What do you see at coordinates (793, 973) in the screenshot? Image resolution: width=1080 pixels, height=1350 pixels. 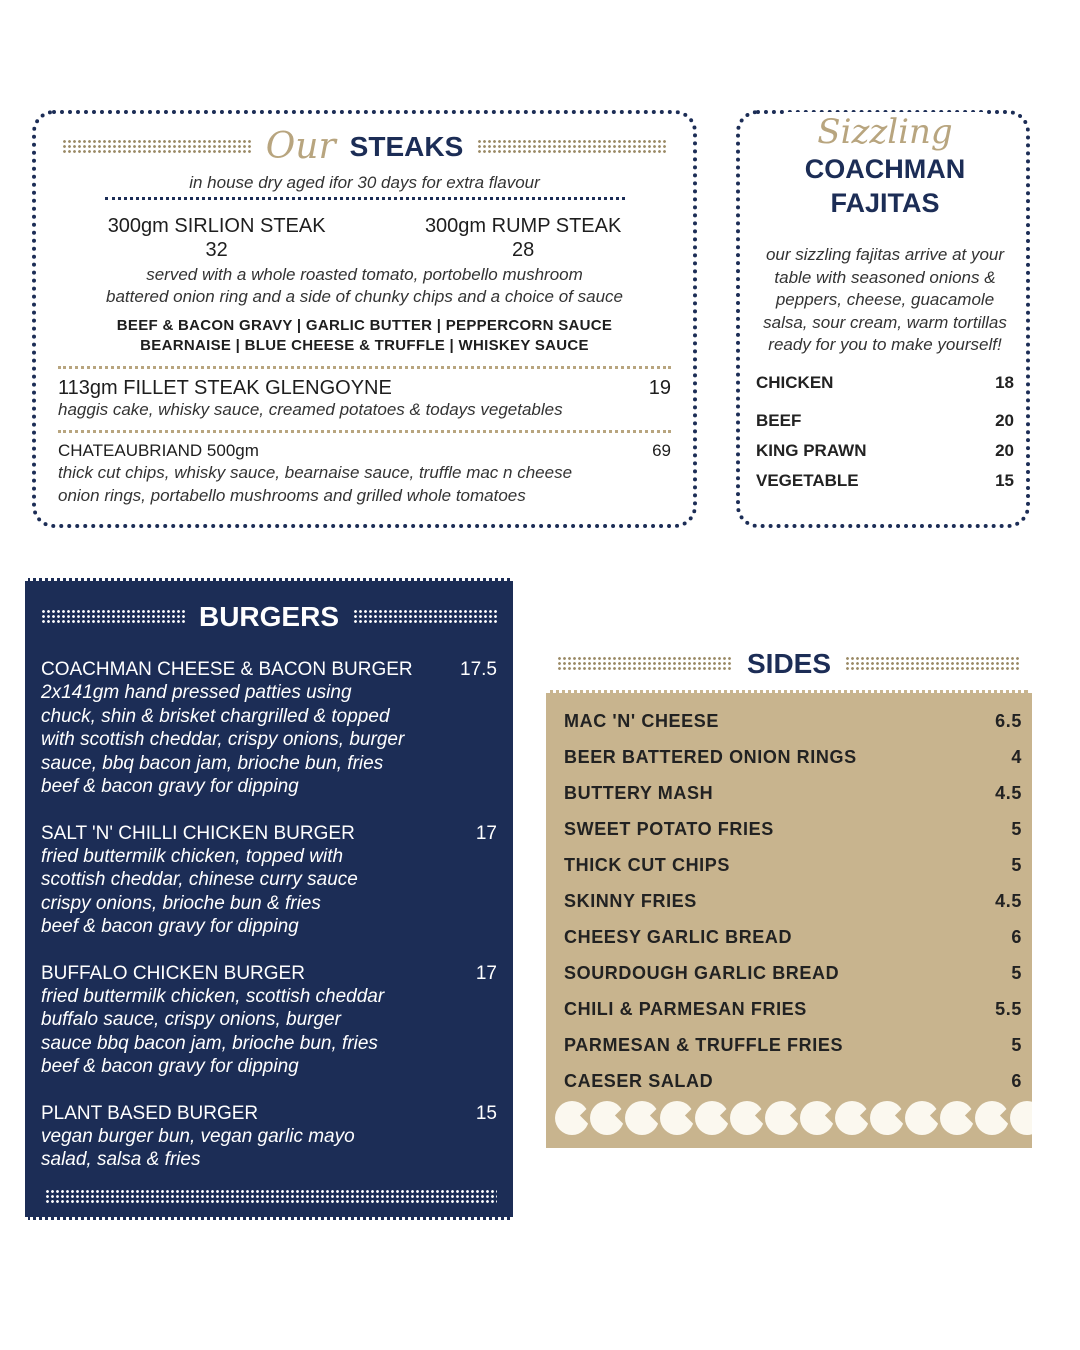 I see `side-item: SOURDOUGH GARLIC BREAD 5` at bounding box center [793, 973].